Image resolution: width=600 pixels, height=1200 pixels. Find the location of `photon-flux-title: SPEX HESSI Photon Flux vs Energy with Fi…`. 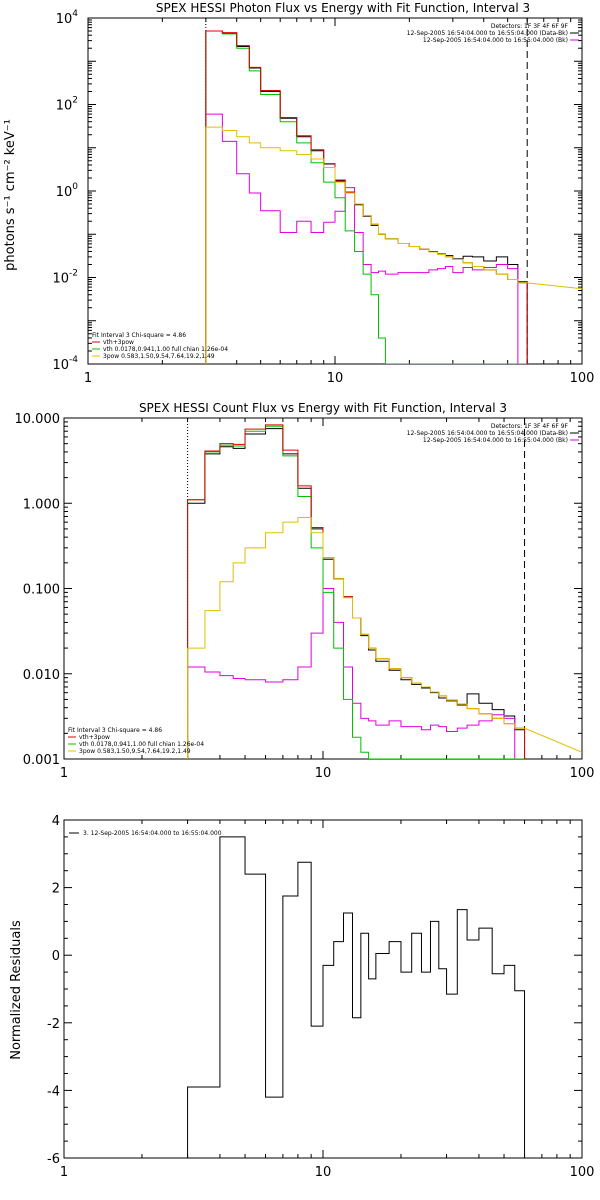

photon-flux-title: SPEX HESSI Photon Flux vs Energy with Fi… is located at coordinates (343, 8).